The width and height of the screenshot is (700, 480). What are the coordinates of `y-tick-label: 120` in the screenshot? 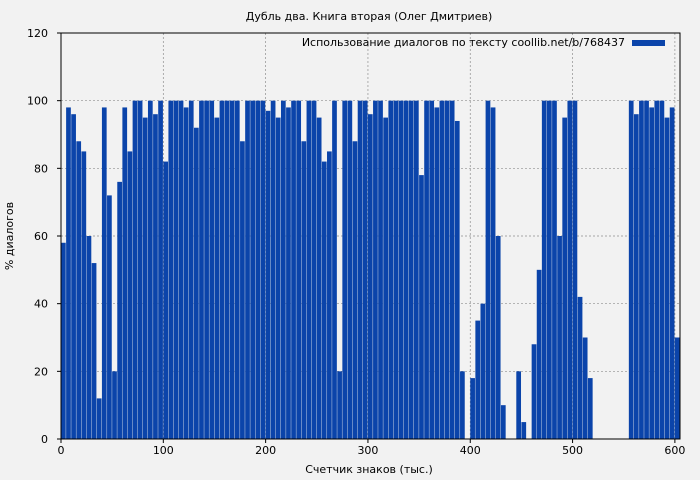 It's located at (37, 33).